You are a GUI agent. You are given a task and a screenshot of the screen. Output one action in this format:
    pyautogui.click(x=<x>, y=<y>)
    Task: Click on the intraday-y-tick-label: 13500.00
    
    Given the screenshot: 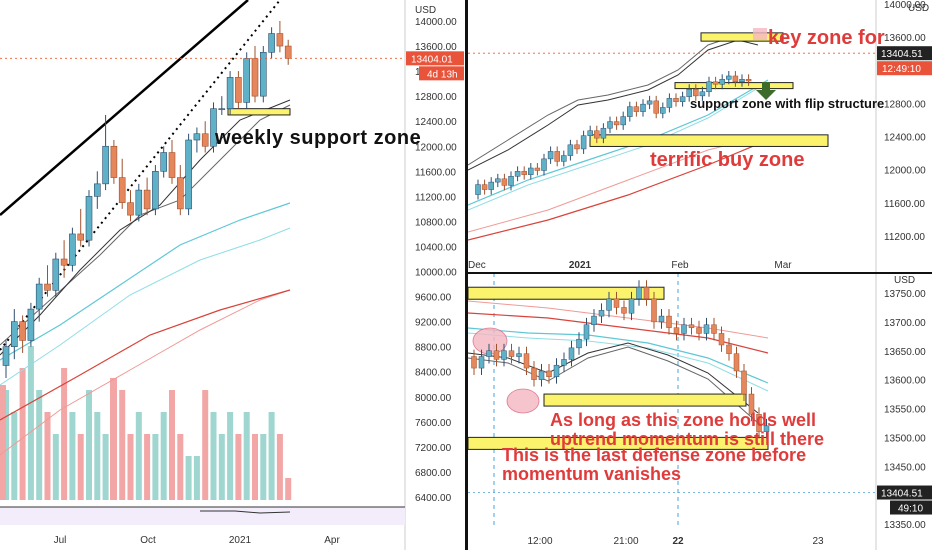 What is the action you would take?
    pyautogui.click(x=905, y=438)
    